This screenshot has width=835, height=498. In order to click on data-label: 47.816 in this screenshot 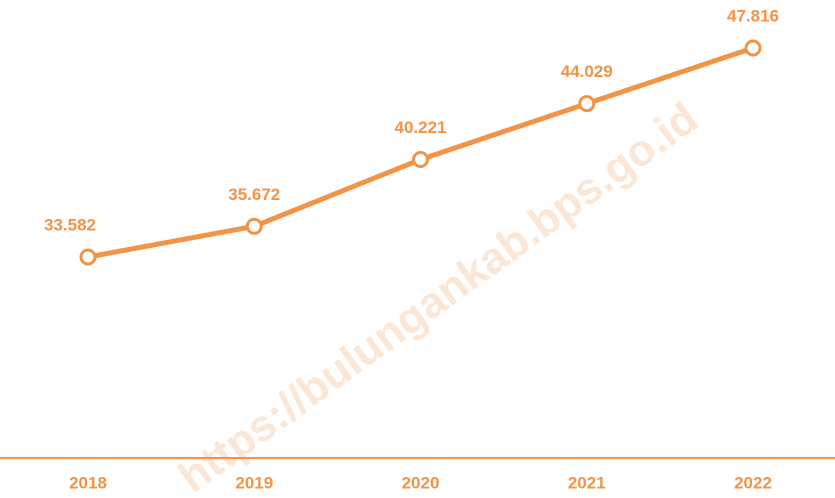, I will do `click(753, 15)`.